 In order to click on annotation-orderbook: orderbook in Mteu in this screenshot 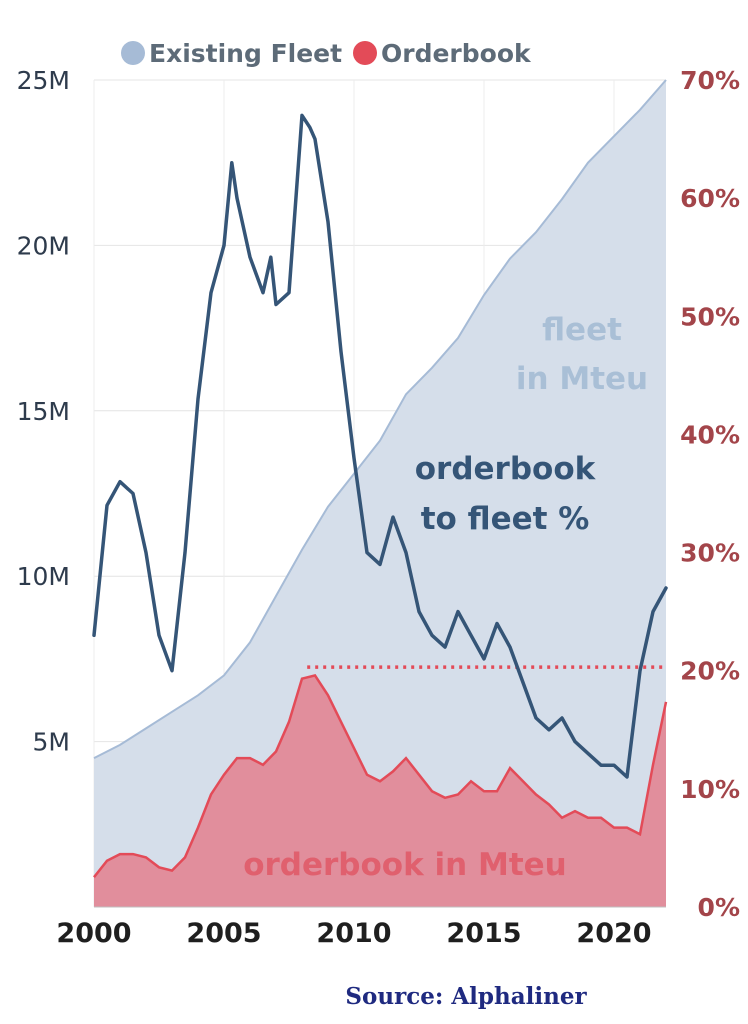, I will do `click(405, 865)`.